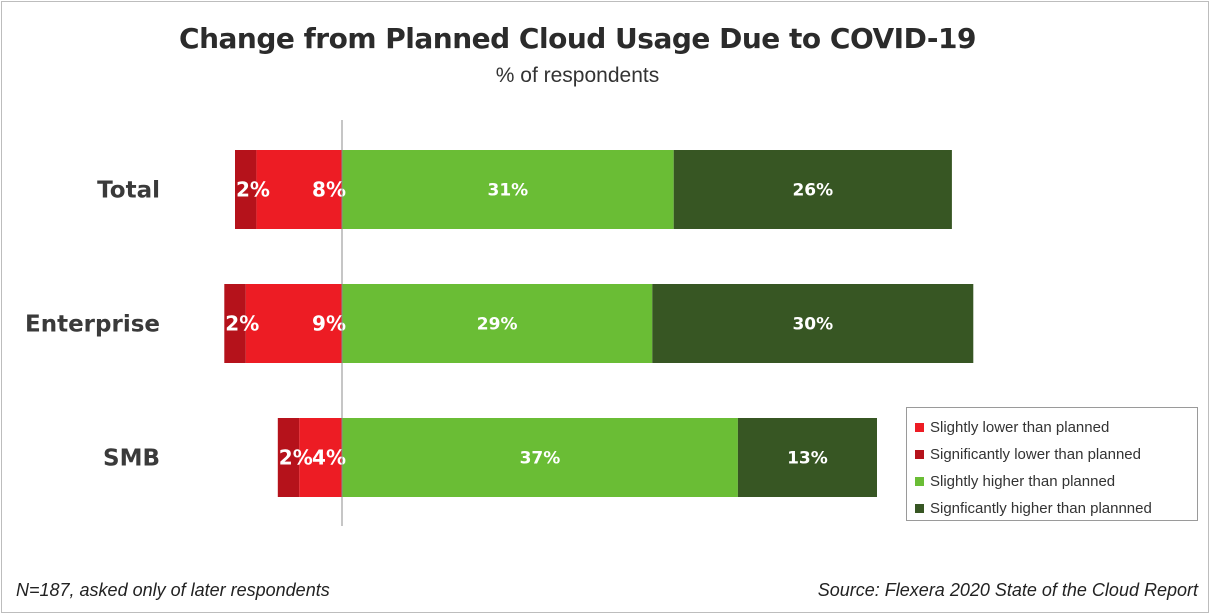  I want to click on data-label-enterprise-significantly-lower-than-planned: 2%, so click(242, 324).